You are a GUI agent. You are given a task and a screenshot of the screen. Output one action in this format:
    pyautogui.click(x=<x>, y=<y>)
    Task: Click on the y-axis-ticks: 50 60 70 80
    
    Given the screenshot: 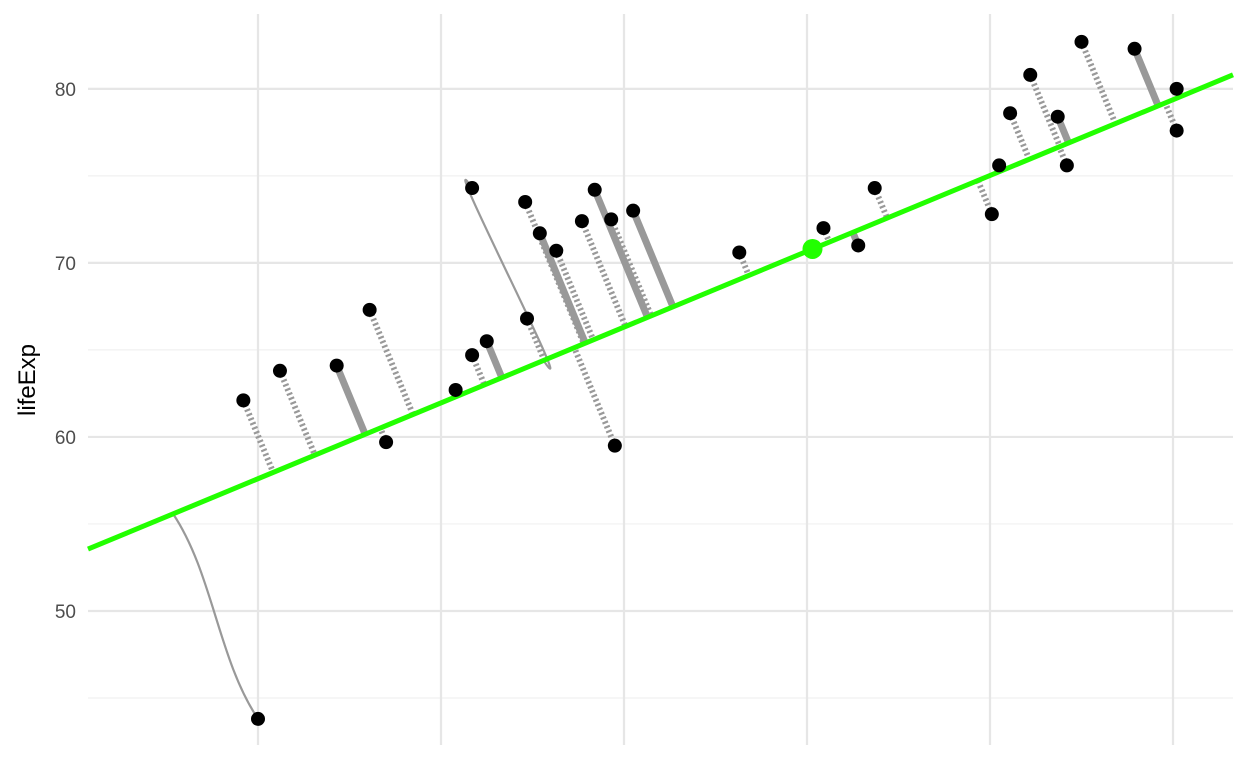 What is the action you would take?
    pyautogui.click(x=65, y=351)
    